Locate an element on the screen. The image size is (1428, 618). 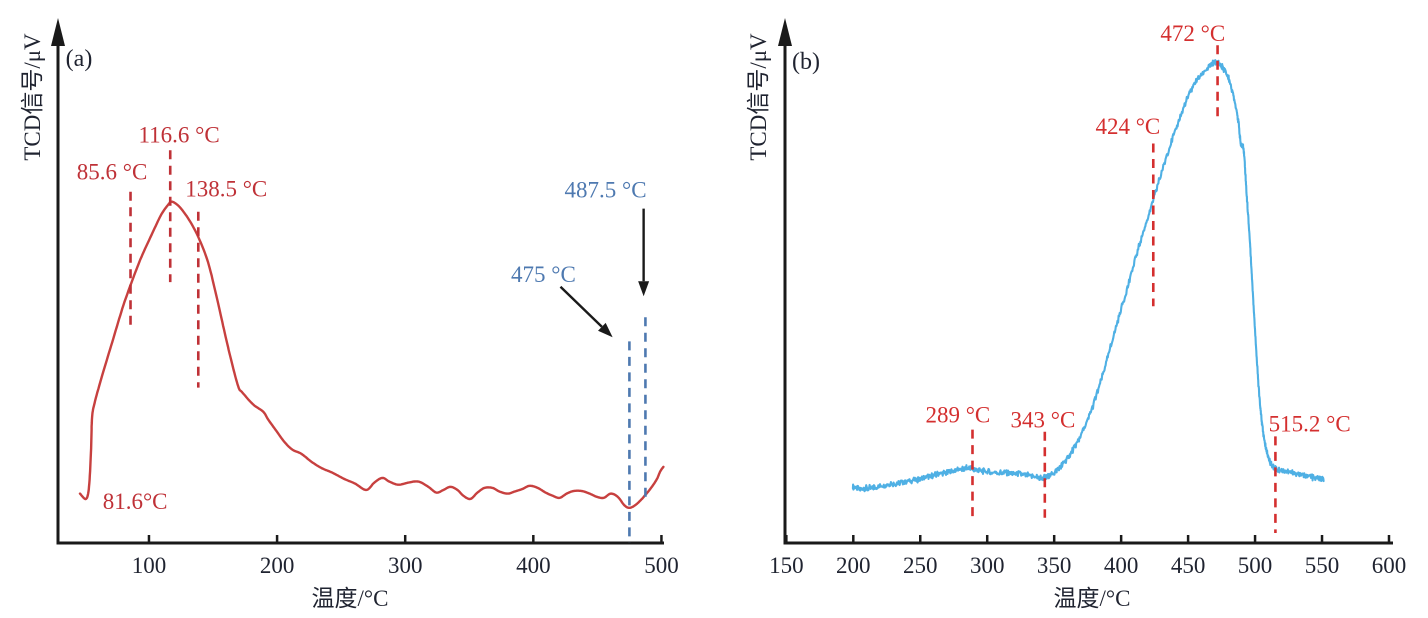
x-axis-title-a: 温度/°C is located at coordinates (350, 598).